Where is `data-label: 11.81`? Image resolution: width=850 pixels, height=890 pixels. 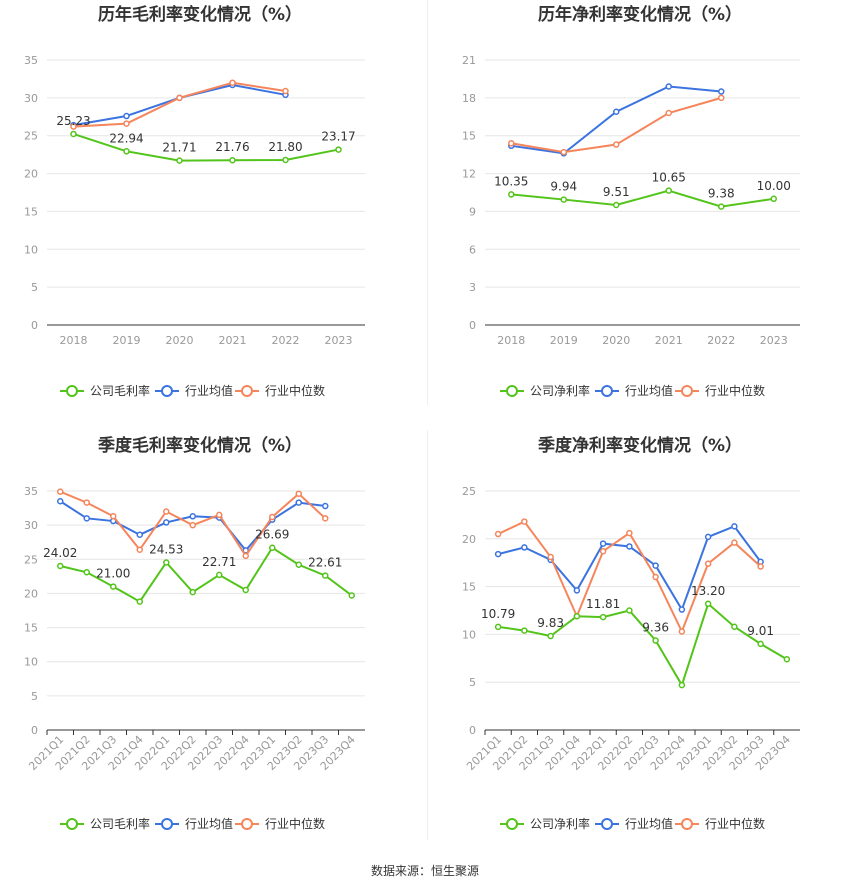 data-label: 11.81 is located at coordinates (603, 604).